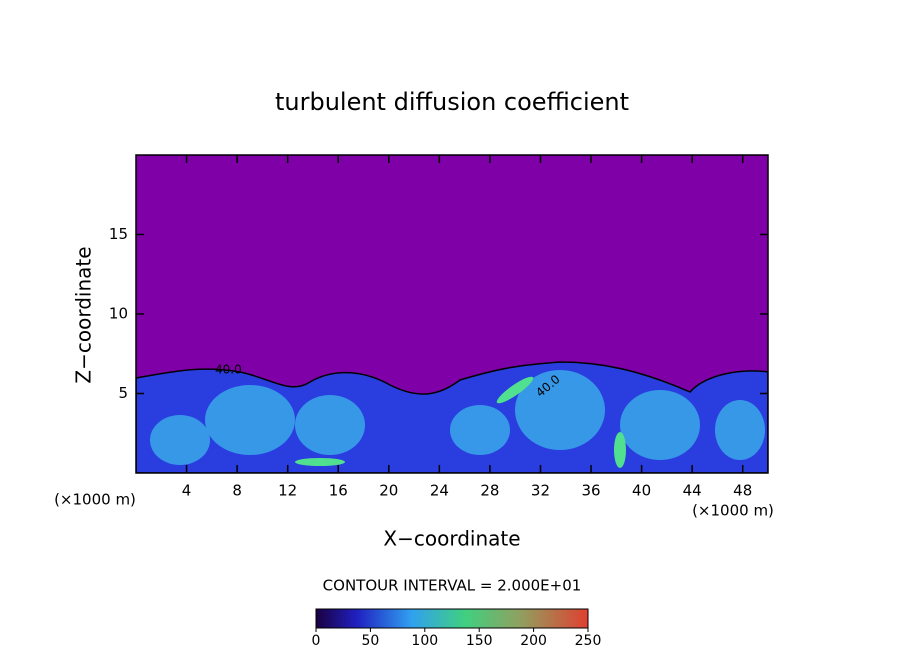  Describe the element at coordinates (742, 491) in the screenshot. I see `x-tick-label: 48` at that location.